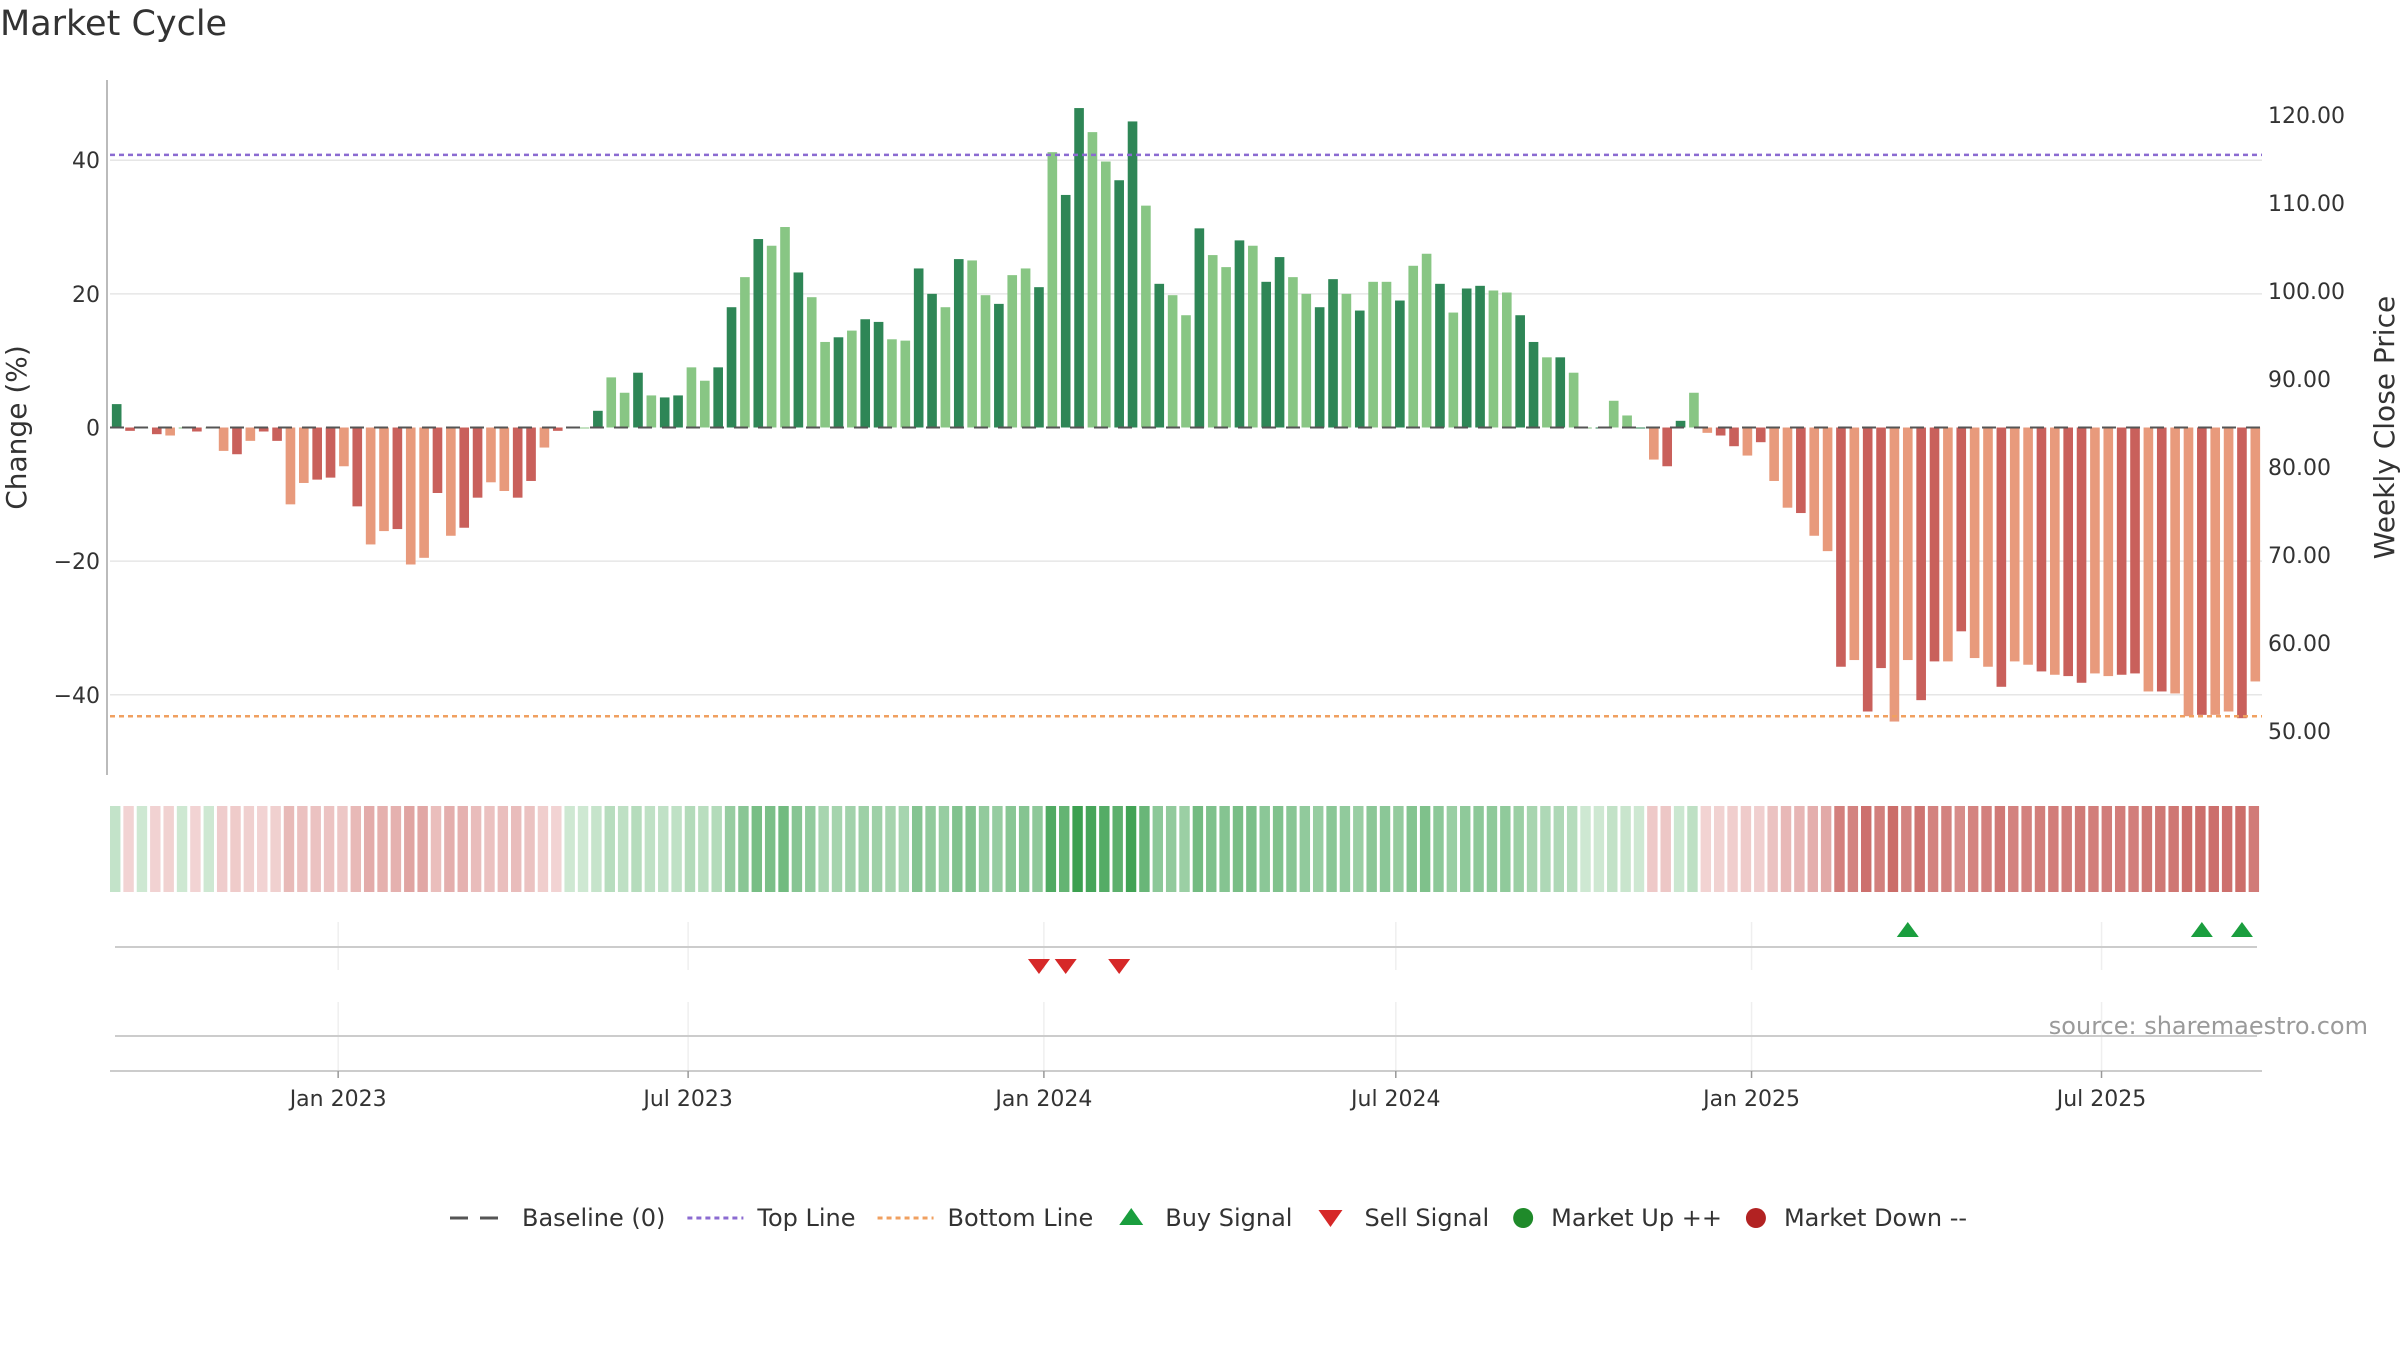  Describe the element at coordinates (2306, 204) in the screenshot. I see `y2-tick-label: 110.00` at that location.